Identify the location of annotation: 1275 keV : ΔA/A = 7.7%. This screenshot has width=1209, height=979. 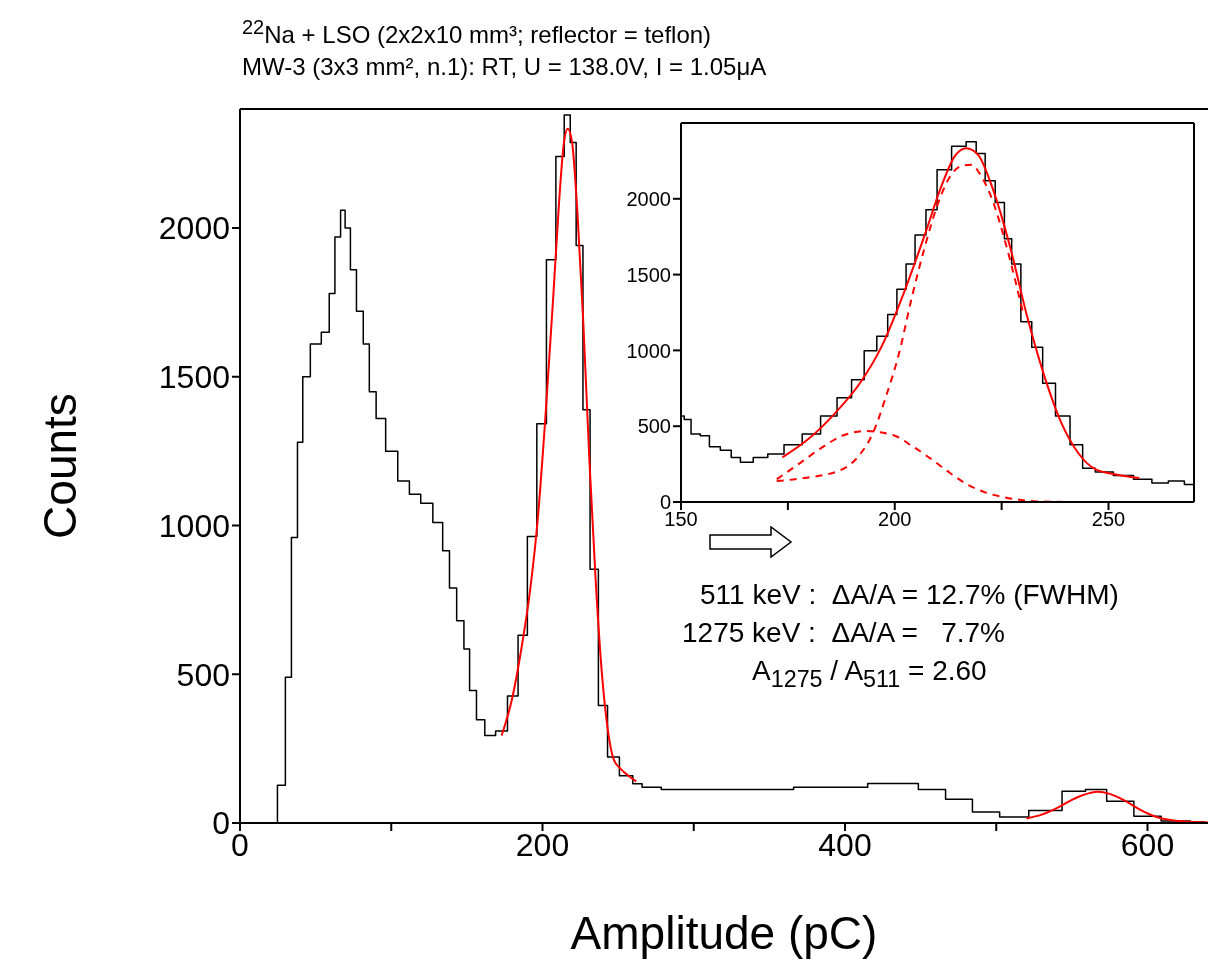
(844, 633).